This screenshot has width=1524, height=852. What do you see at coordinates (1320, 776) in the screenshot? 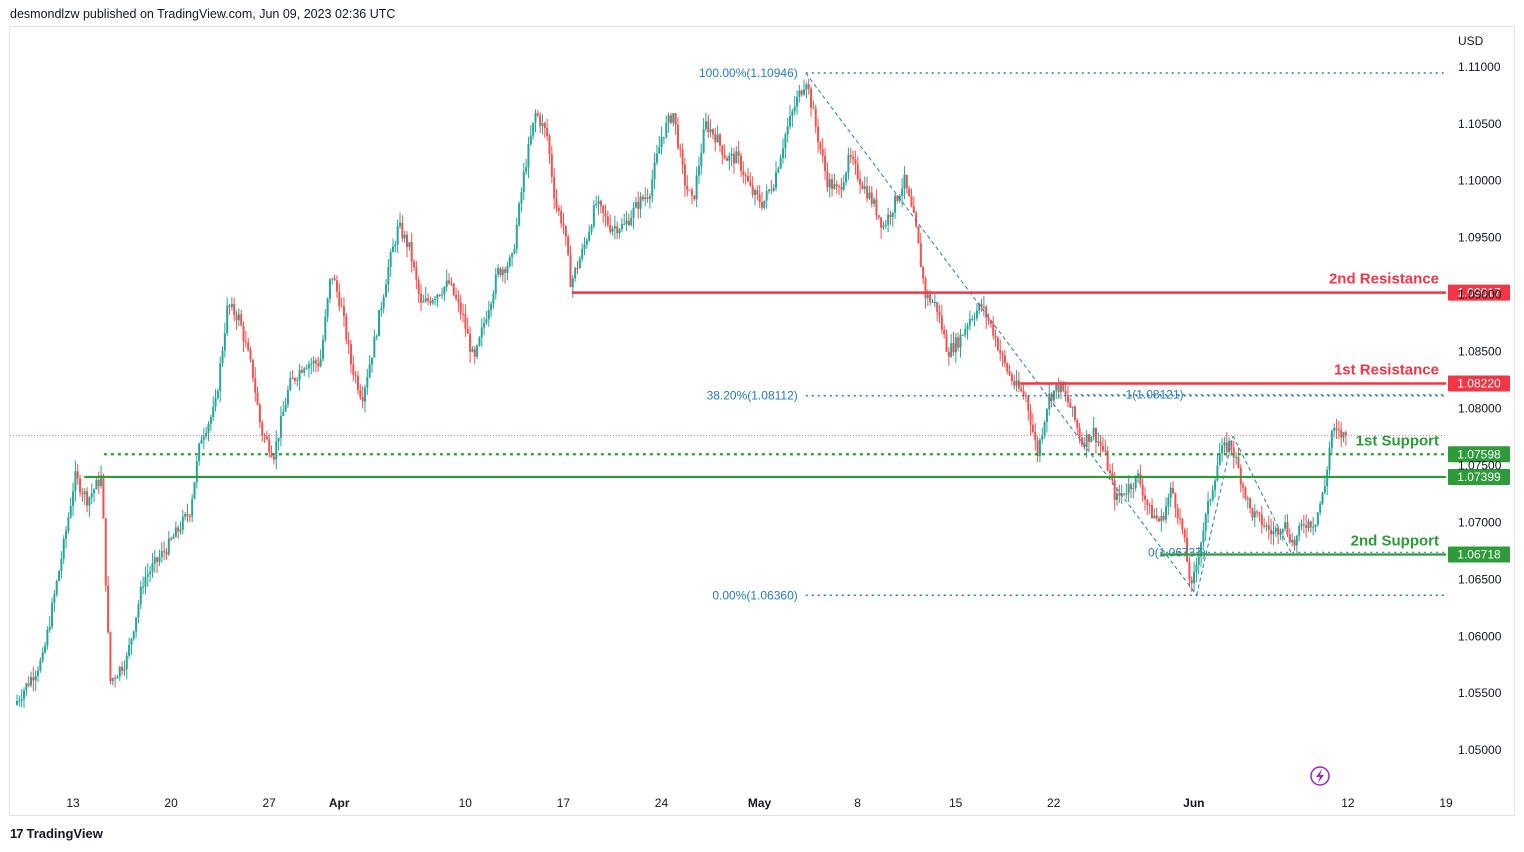
I see `flash-icon` at bounding box center [1320, 776].